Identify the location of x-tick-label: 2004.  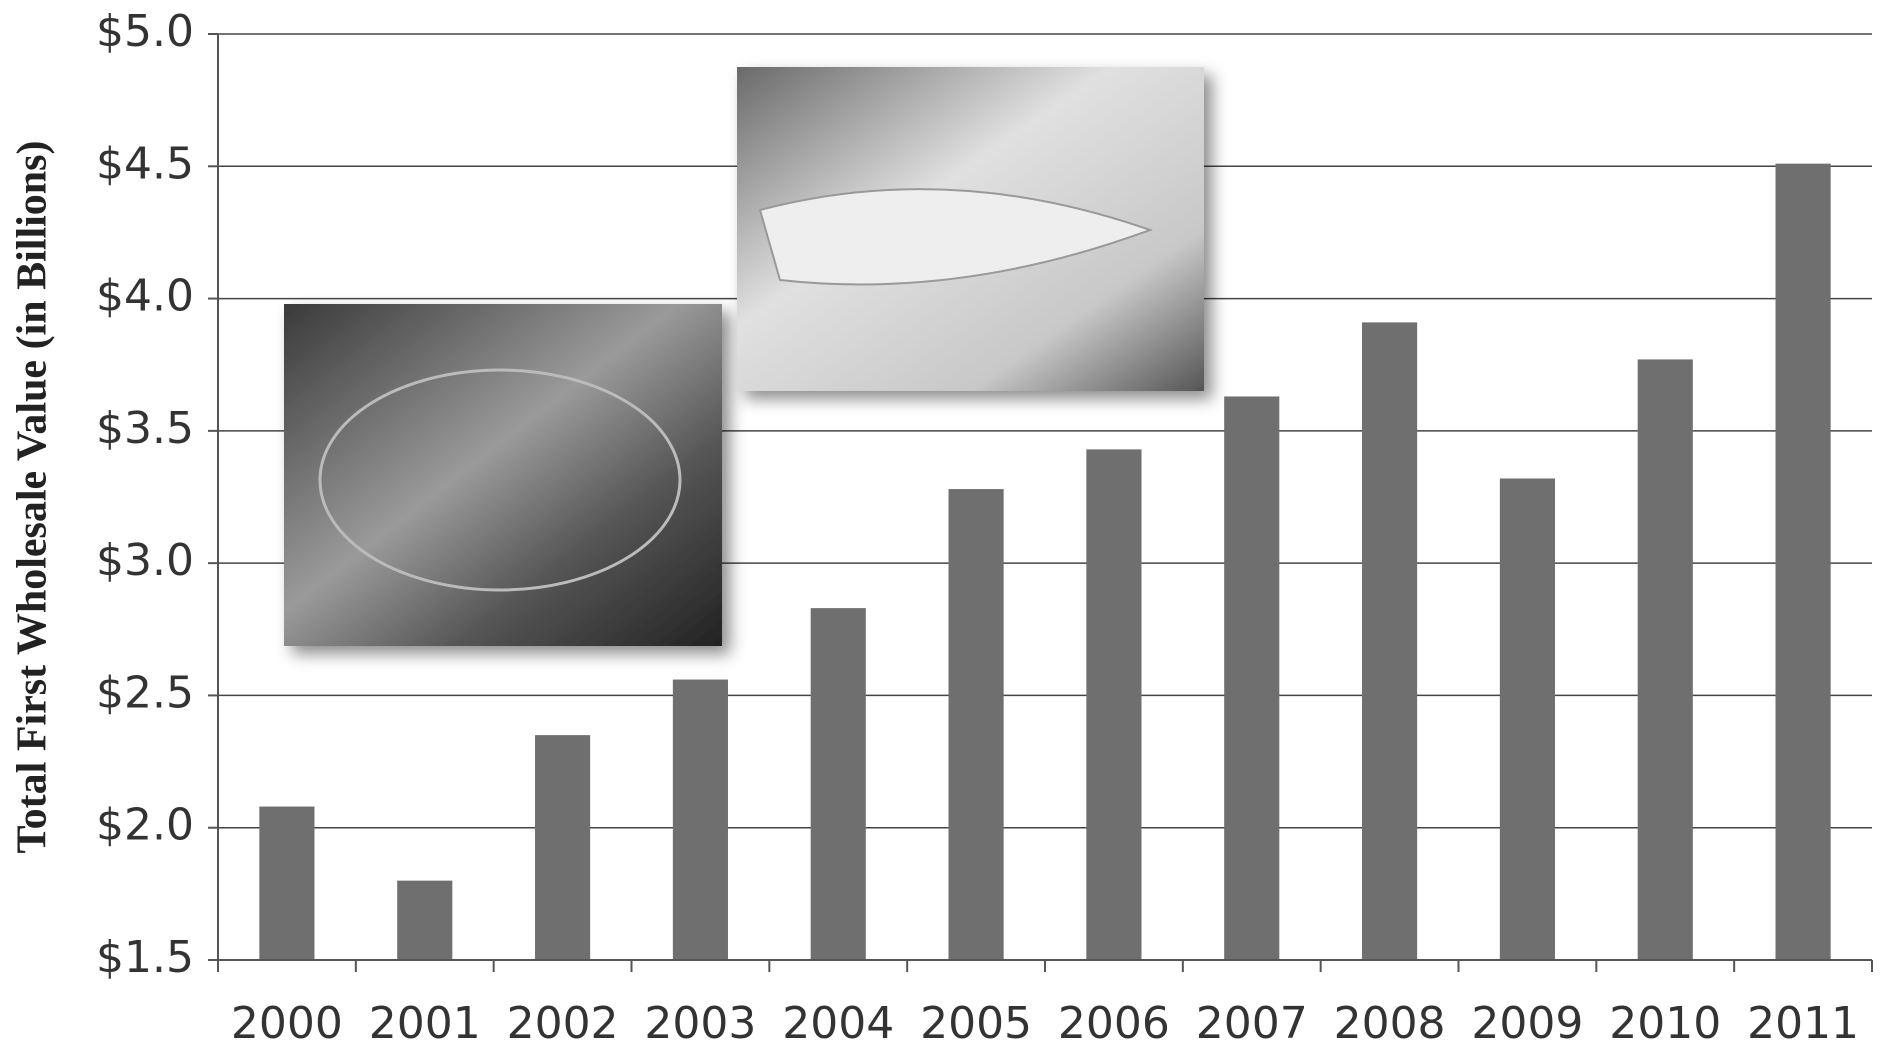
(838, 1023).